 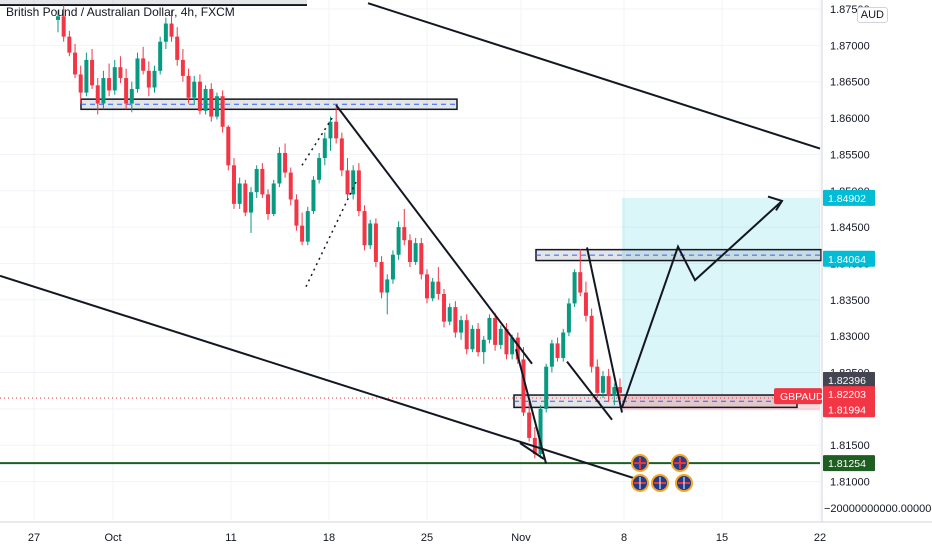 I want to click on event-icons, so click(x=662, y=473).